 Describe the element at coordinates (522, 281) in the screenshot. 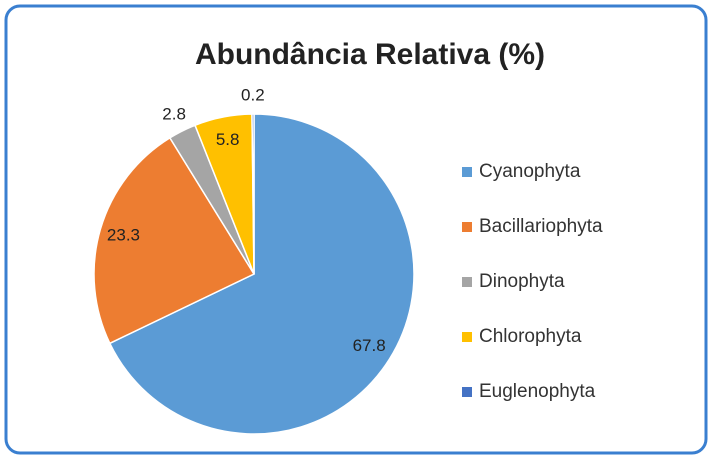

I see `legend-label: Dinophyta` at that location.